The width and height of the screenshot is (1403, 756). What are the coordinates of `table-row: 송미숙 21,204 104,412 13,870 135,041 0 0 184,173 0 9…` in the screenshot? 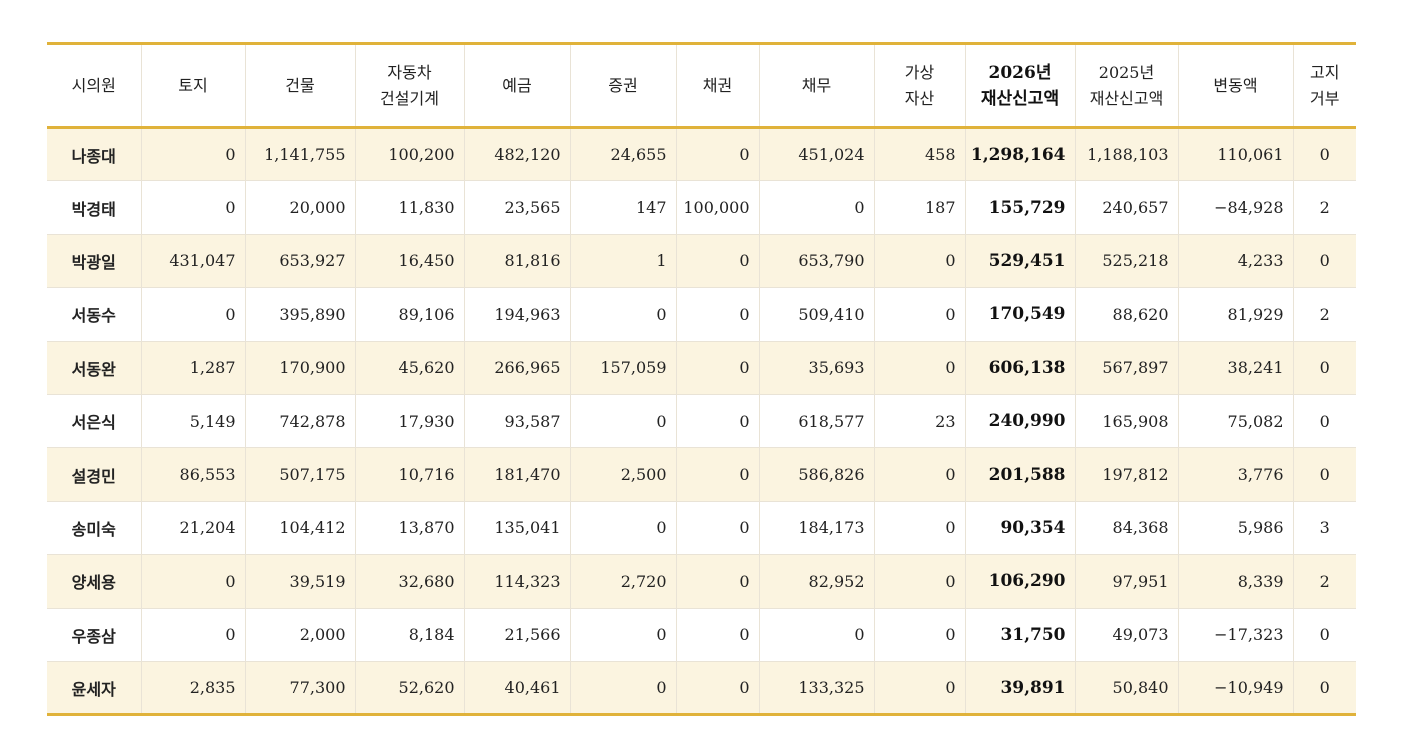 It's located at (701, 528).